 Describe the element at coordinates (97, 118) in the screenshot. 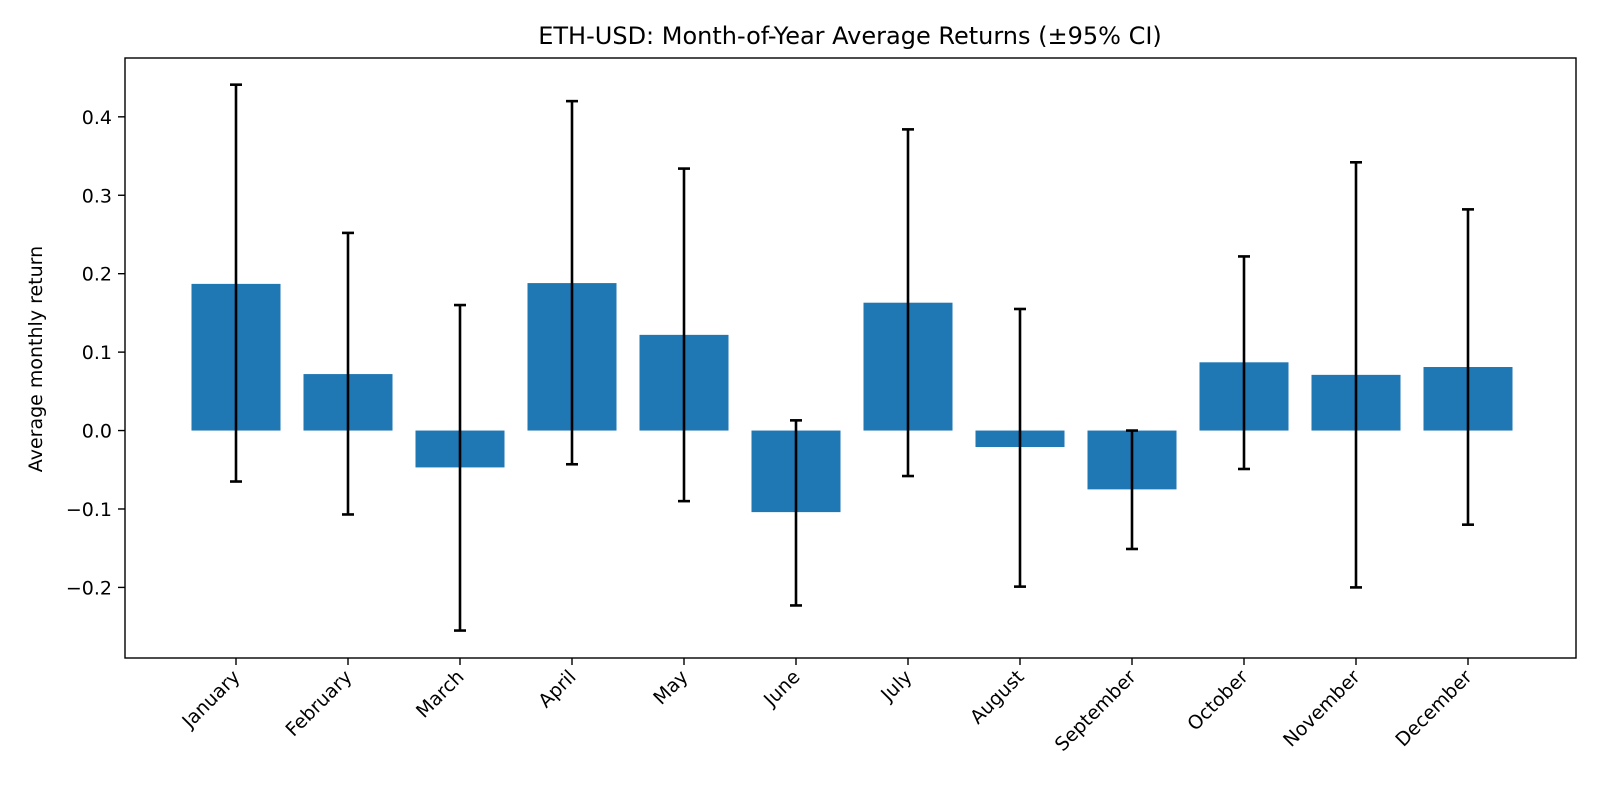

I see `y-tick-label: 0.4` at that location.